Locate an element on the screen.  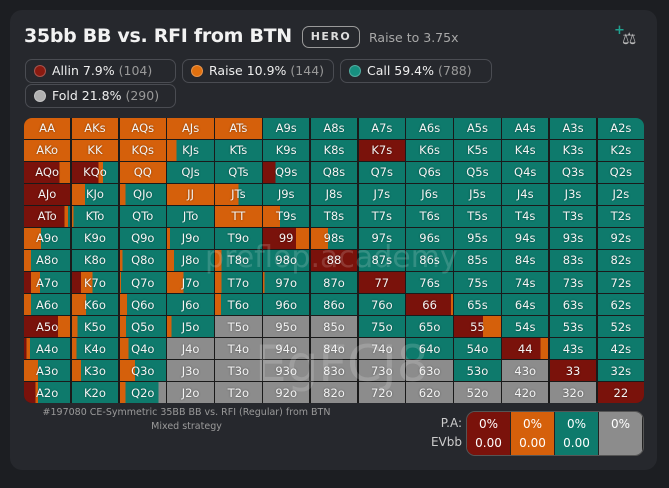
hand-cell-74o: 74o is located at coordinates (381, 348).